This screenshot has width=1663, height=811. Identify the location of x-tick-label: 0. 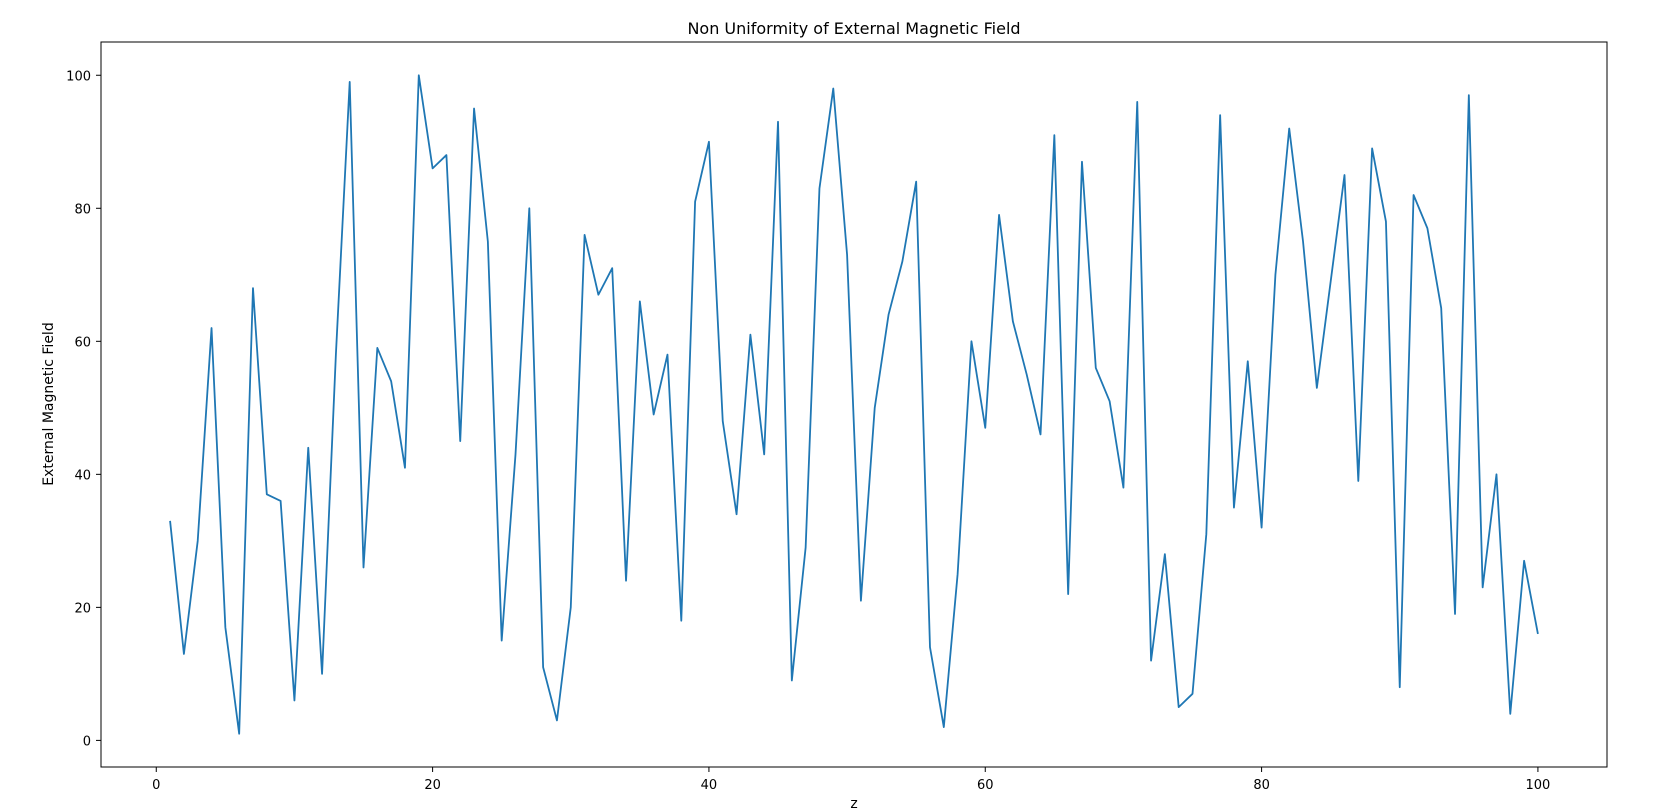
(156, 785).